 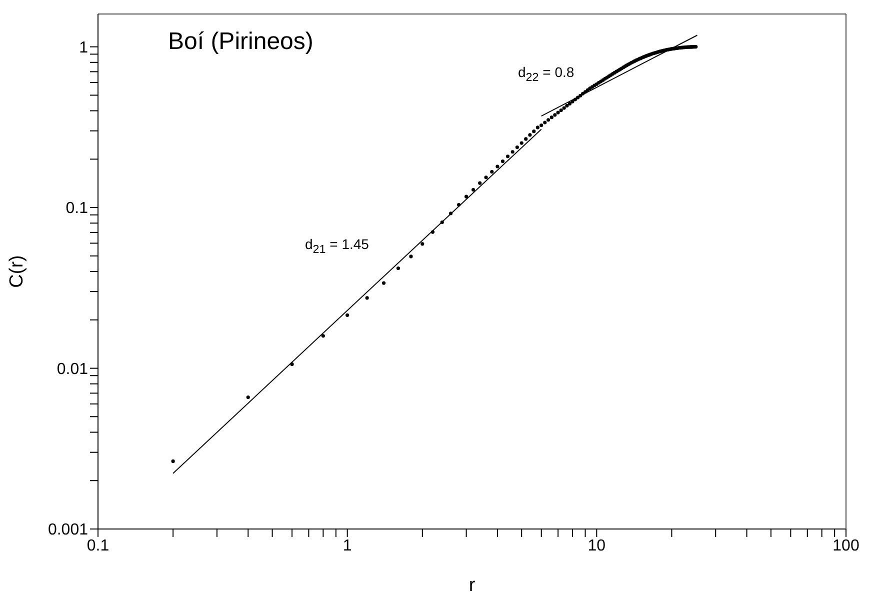 What do you see at coordinates (241, 42) in the screenshot?
I see `text: Boí (Pirineos)` at bounding box center [241, 42].